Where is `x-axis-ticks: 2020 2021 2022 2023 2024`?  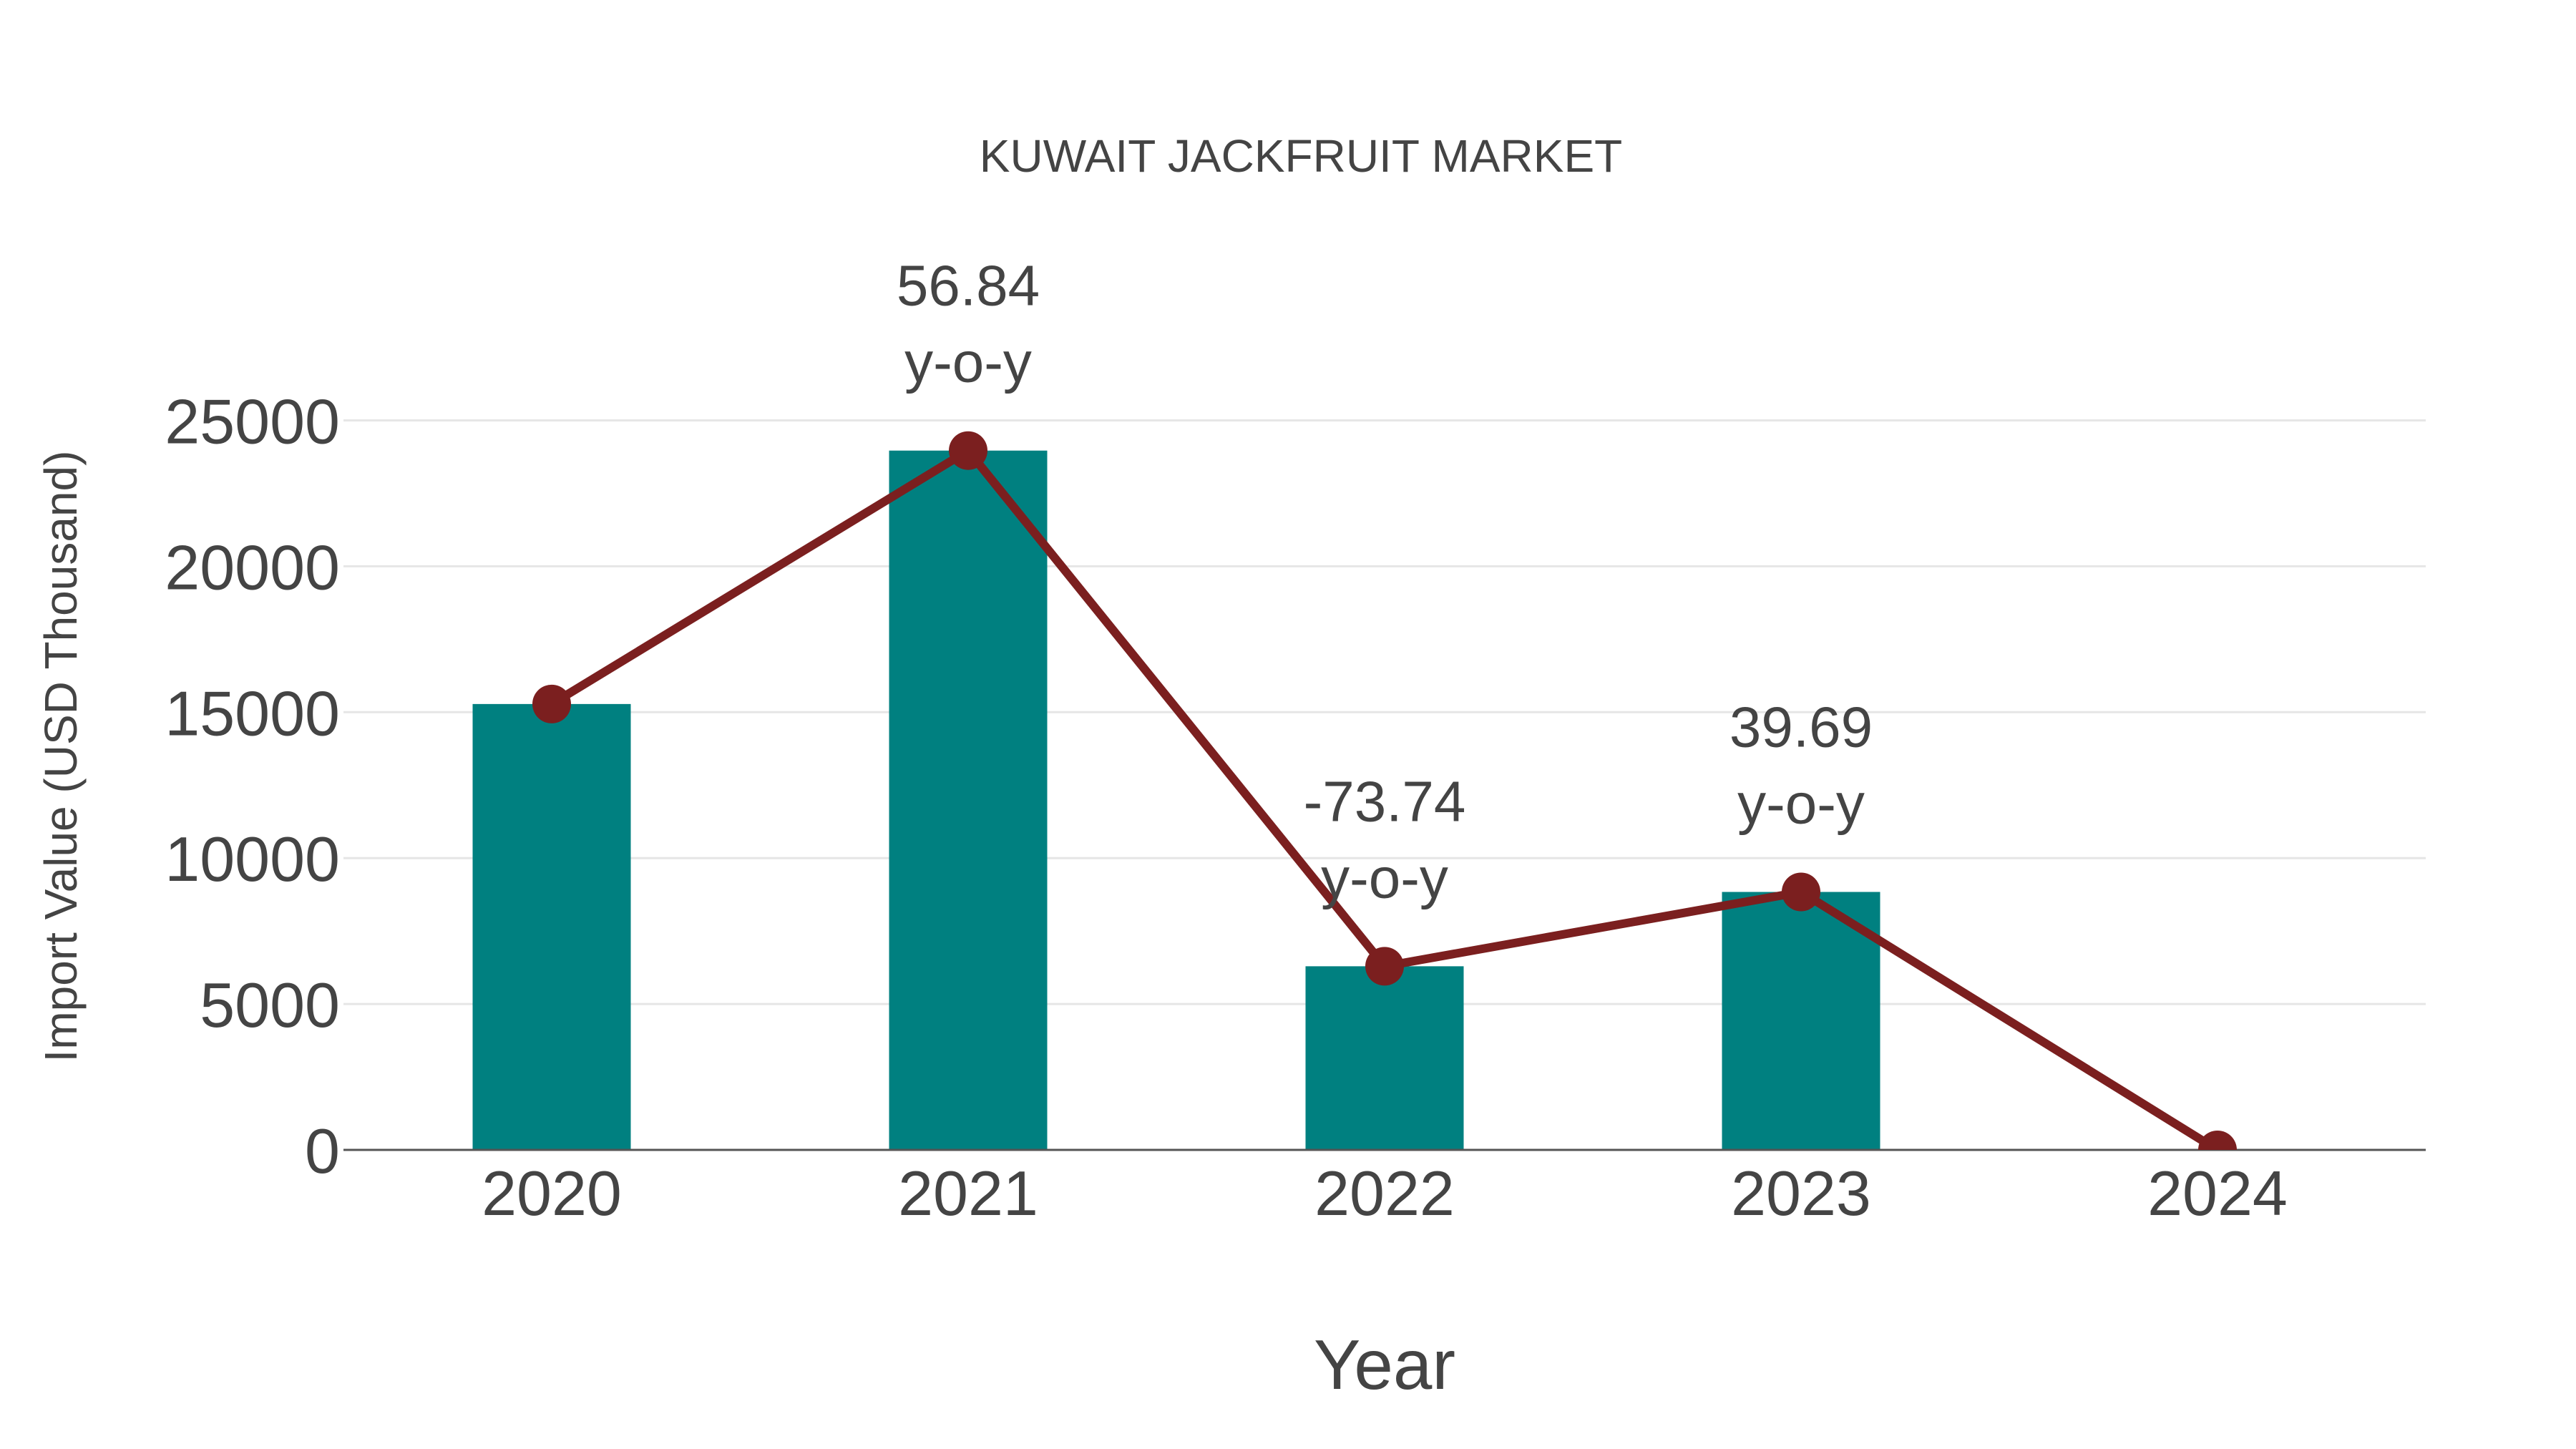
x-axis-ticks: 2020 2021 2022 2023 2024 is located at coordinates (1385, 1193).